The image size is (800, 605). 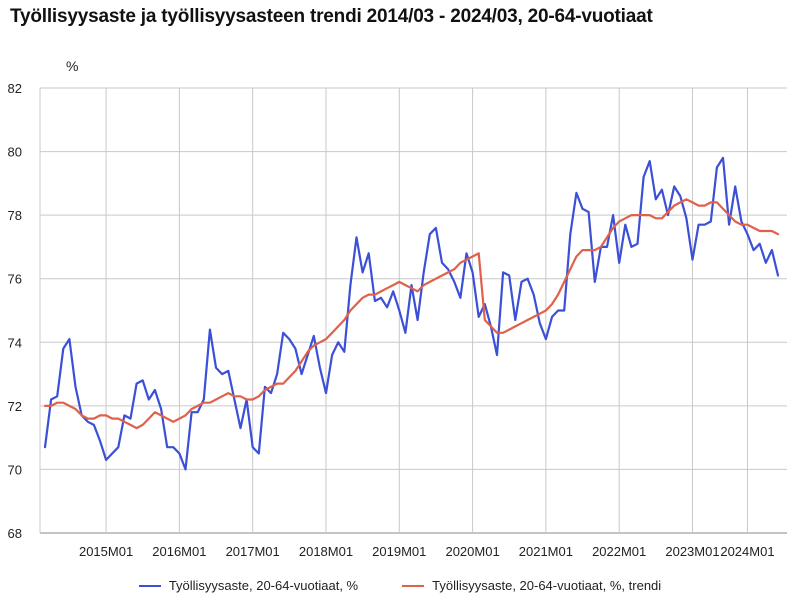 I want to click on y-tick-labels: 68 70 72 74 76 78 80 82, so click(x=15, y=311).